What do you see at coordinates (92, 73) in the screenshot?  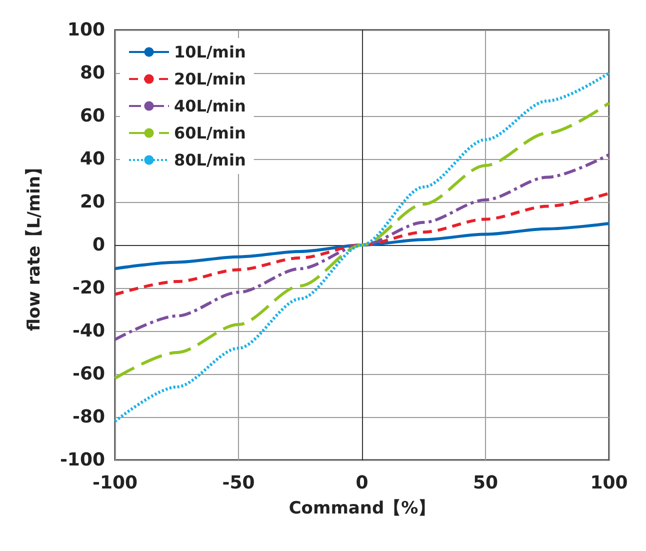 I see `y-tick-label: 80` at bounding box center [92, 73].